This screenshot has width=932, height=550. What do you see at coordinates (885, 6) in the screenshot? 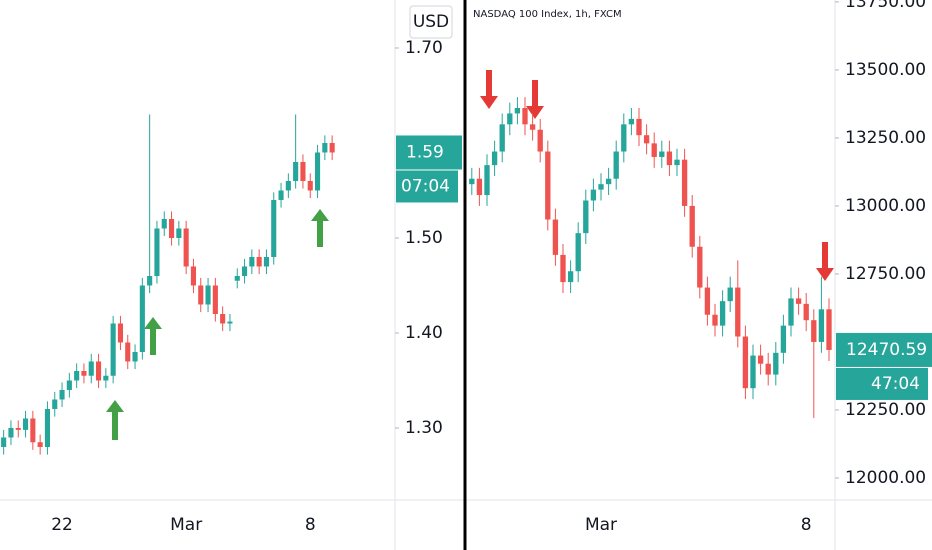
I see `y-tick-label: 13750.00` at bounding box center [885, 6].